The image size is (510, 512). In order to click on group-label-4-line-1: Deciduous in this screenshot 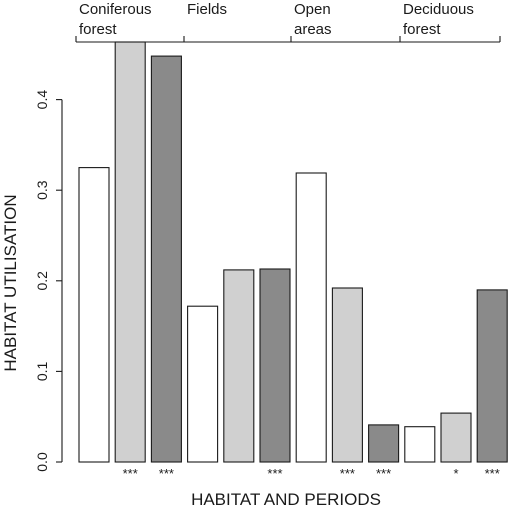, I will do `click(438, 9)`.